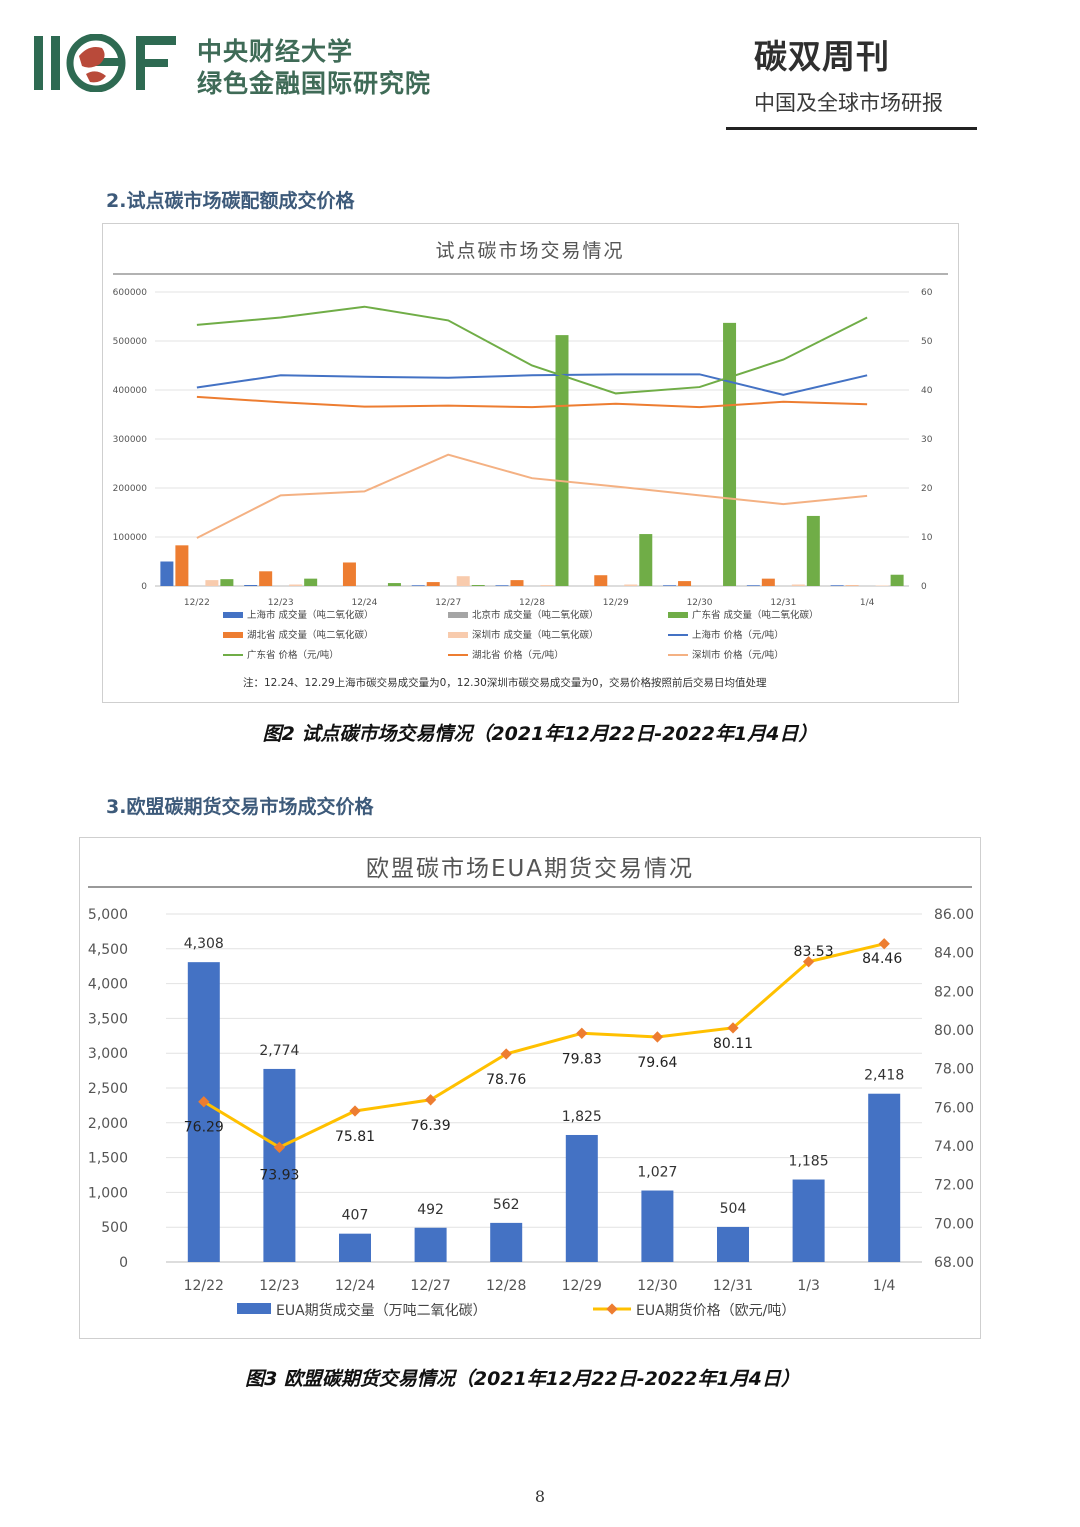 This screenshot has height=1527, width=1080. Describe the element at coordinates (954, 915) in the screenshot. I see `y2-tick-label: 86.00` at that location.